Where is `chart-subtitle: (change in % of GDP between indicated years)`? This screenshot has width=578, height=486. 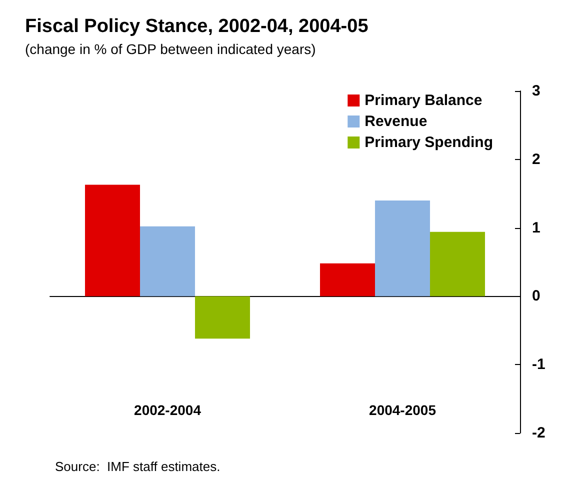 chart-subtitle: (change in % of GDP between indicated years) is located at coordinates (170, 49).